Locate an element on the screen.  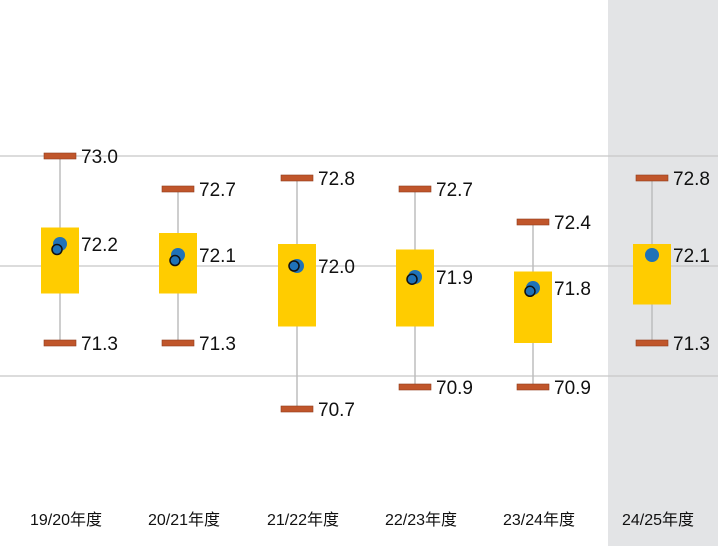
max-label-5: 72.8 is located at coordinates (691, 179).